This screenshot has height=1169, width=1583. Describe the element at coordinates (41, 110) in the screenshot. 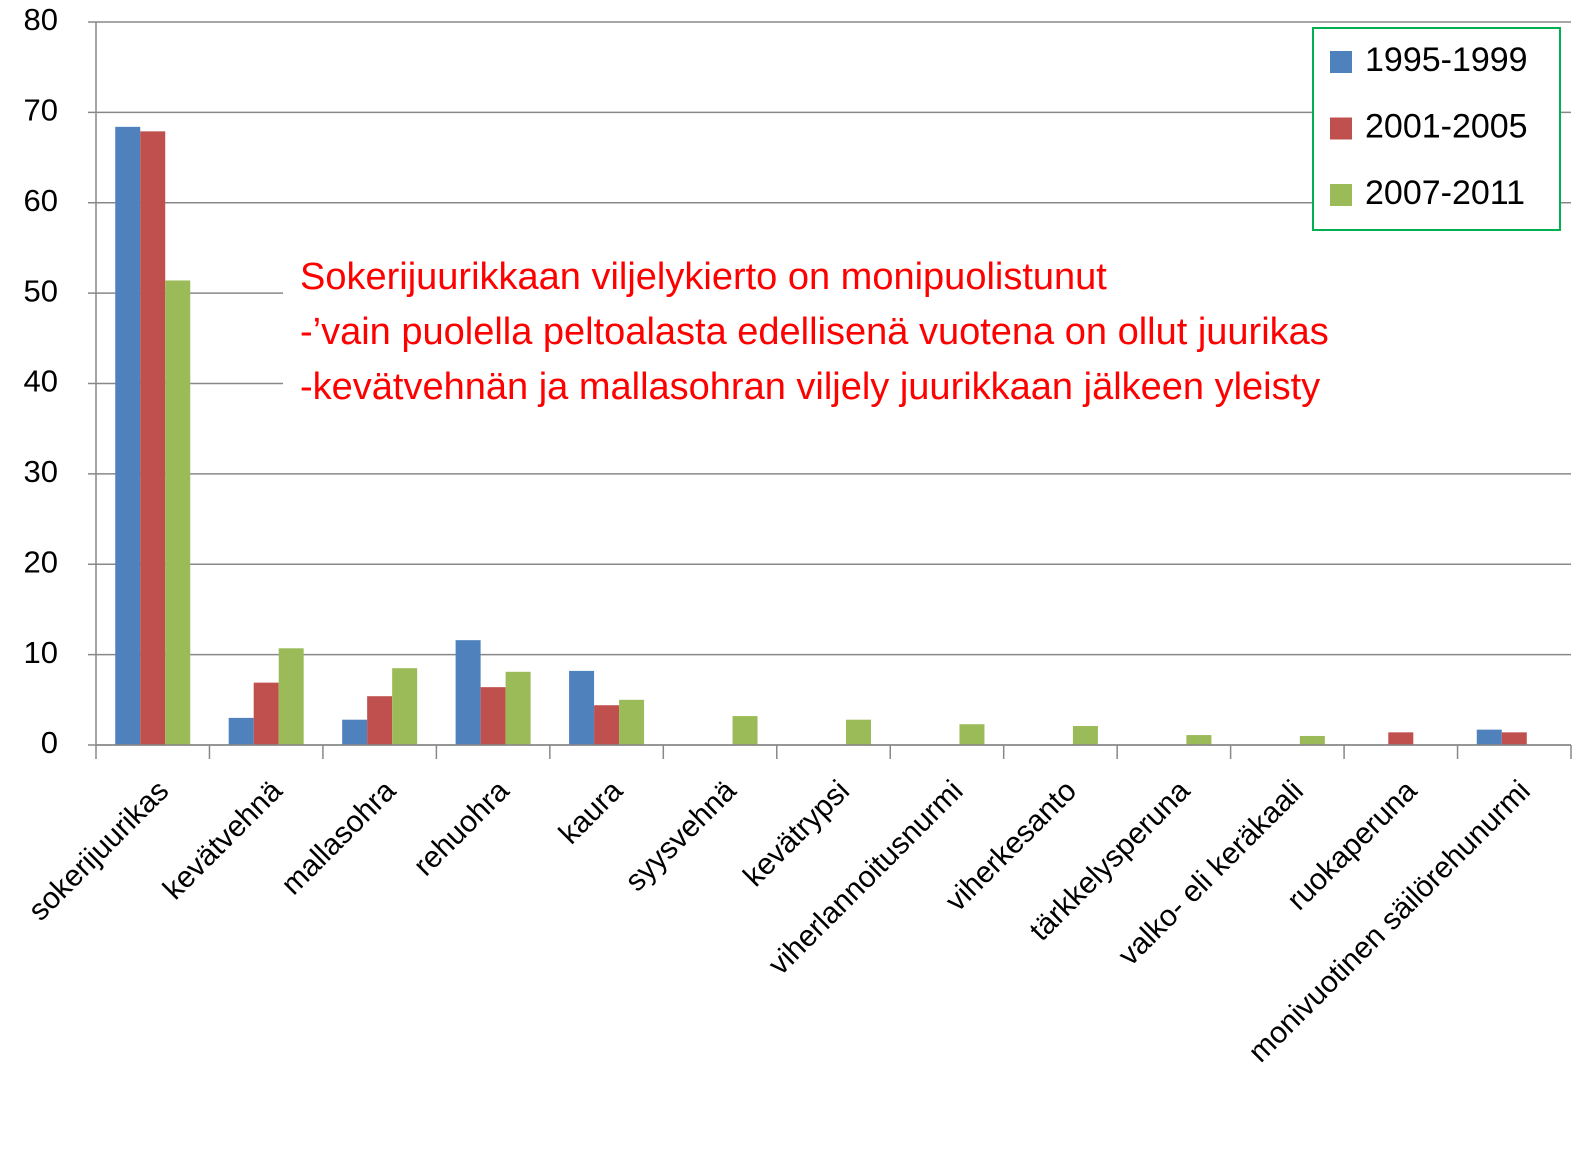

I see `y-tick-label: 70` at that location.